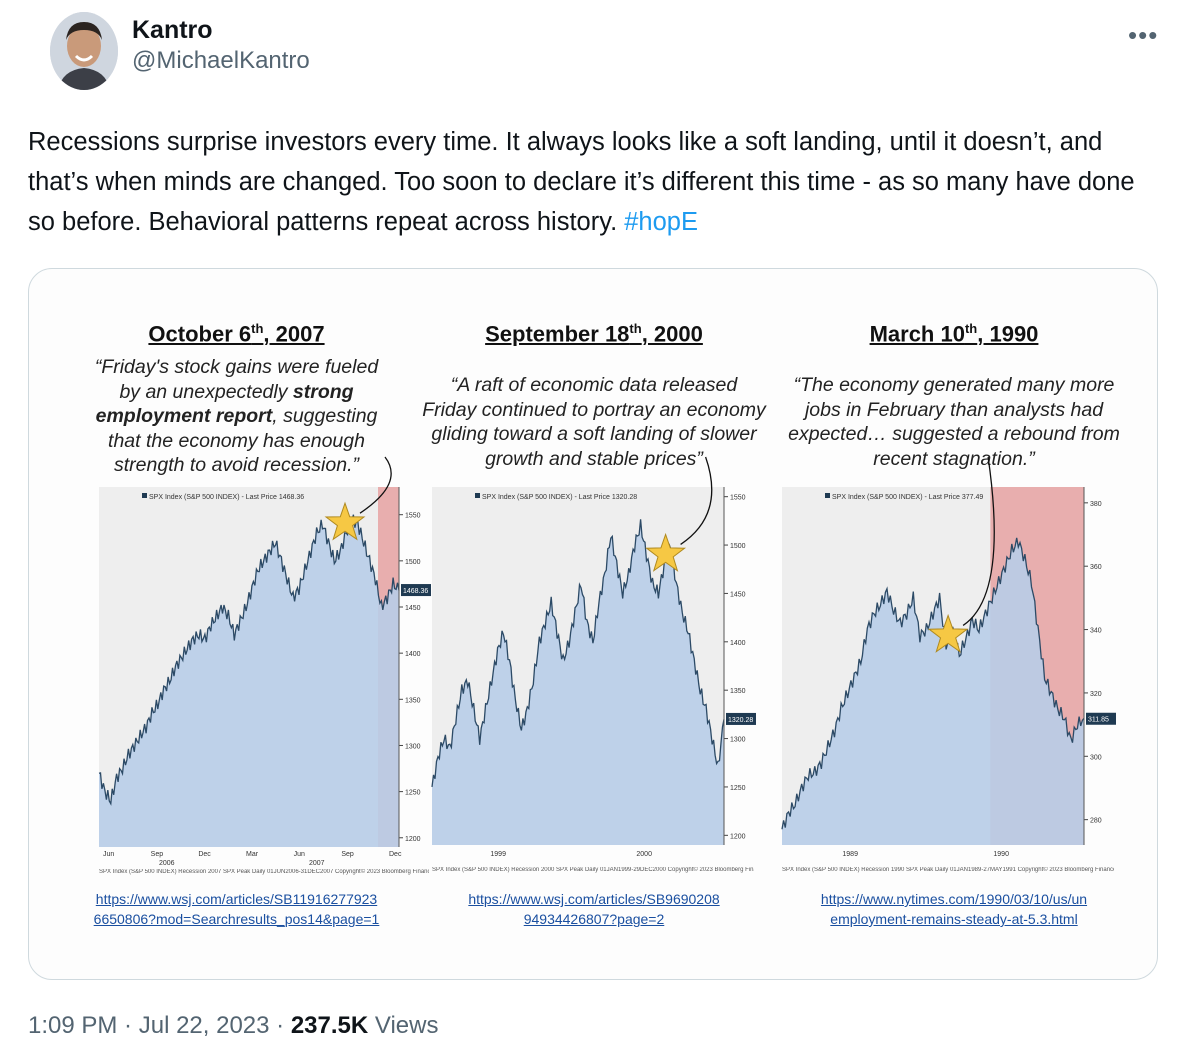 This screenshot has height=1062, width=1186. I want to click on y-tick-label: 360, so click(1096, 567).